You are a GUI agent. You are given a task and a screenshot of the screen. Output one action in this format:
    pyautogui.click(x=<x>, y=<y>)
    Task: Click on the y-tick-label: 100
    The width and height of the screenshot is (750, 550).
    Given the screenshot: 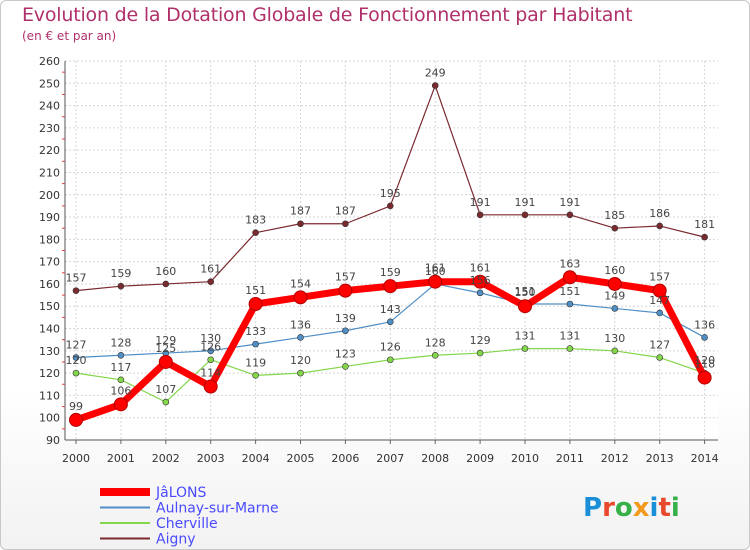 What is the action you would take?
    pyautogui.click(x=49, y=418)
    